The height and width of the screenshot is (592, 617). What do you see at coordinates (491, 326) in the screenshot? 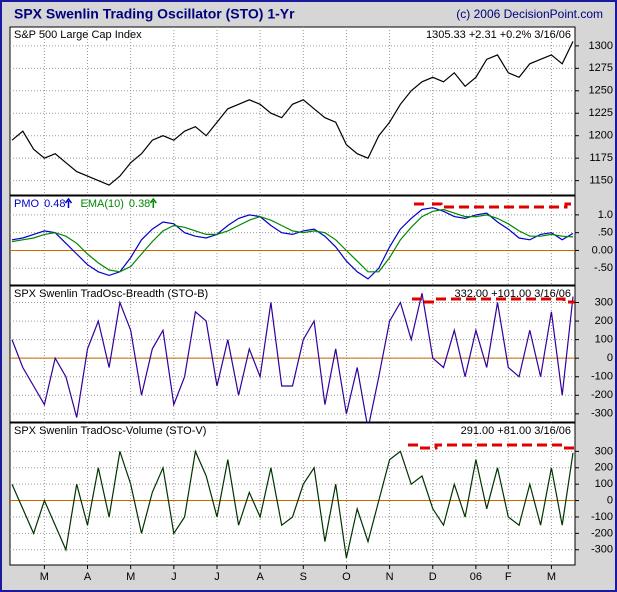
I see `annotations` at bounding box center [491, 326].